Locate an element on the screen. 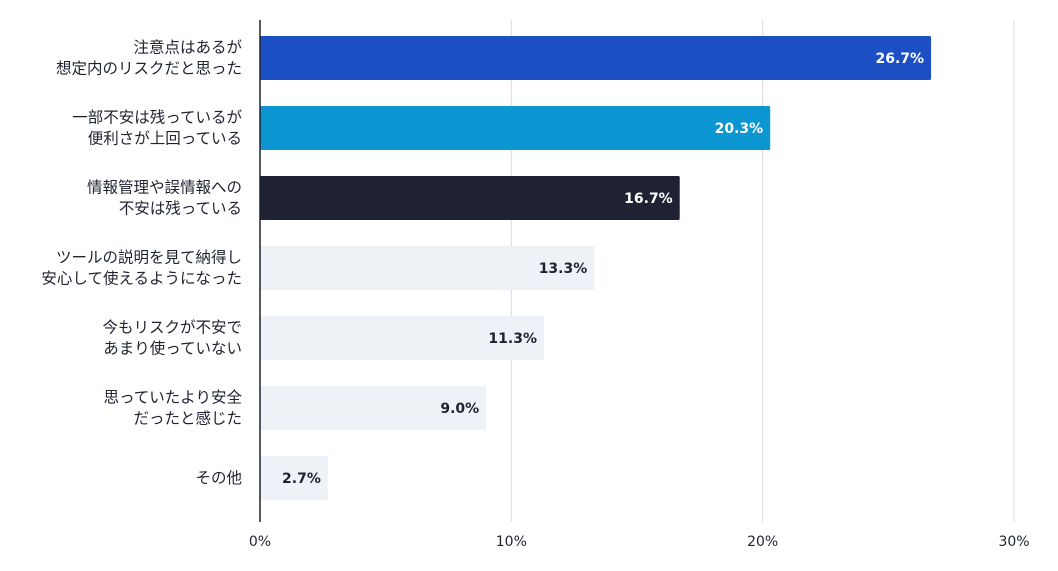  category-label: 注意点はあるが想定内のリスクだと思った is located at coordinates (149, 58).